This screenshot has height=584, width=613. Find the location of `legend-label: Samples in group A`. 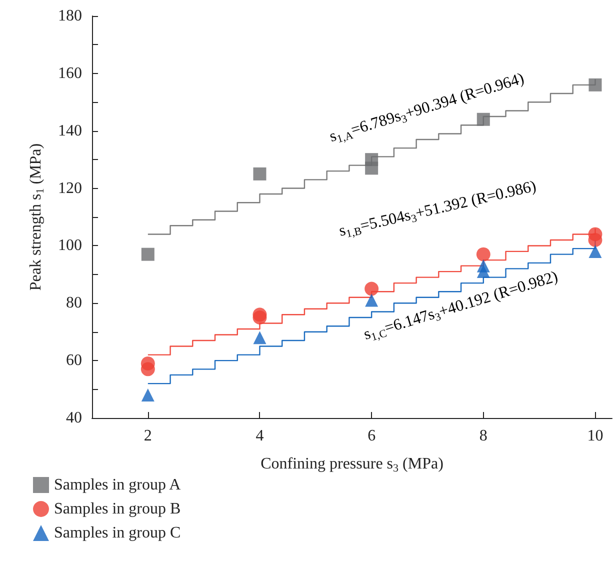

legend-label: Samples in group A is located at coordinates (118, 485).